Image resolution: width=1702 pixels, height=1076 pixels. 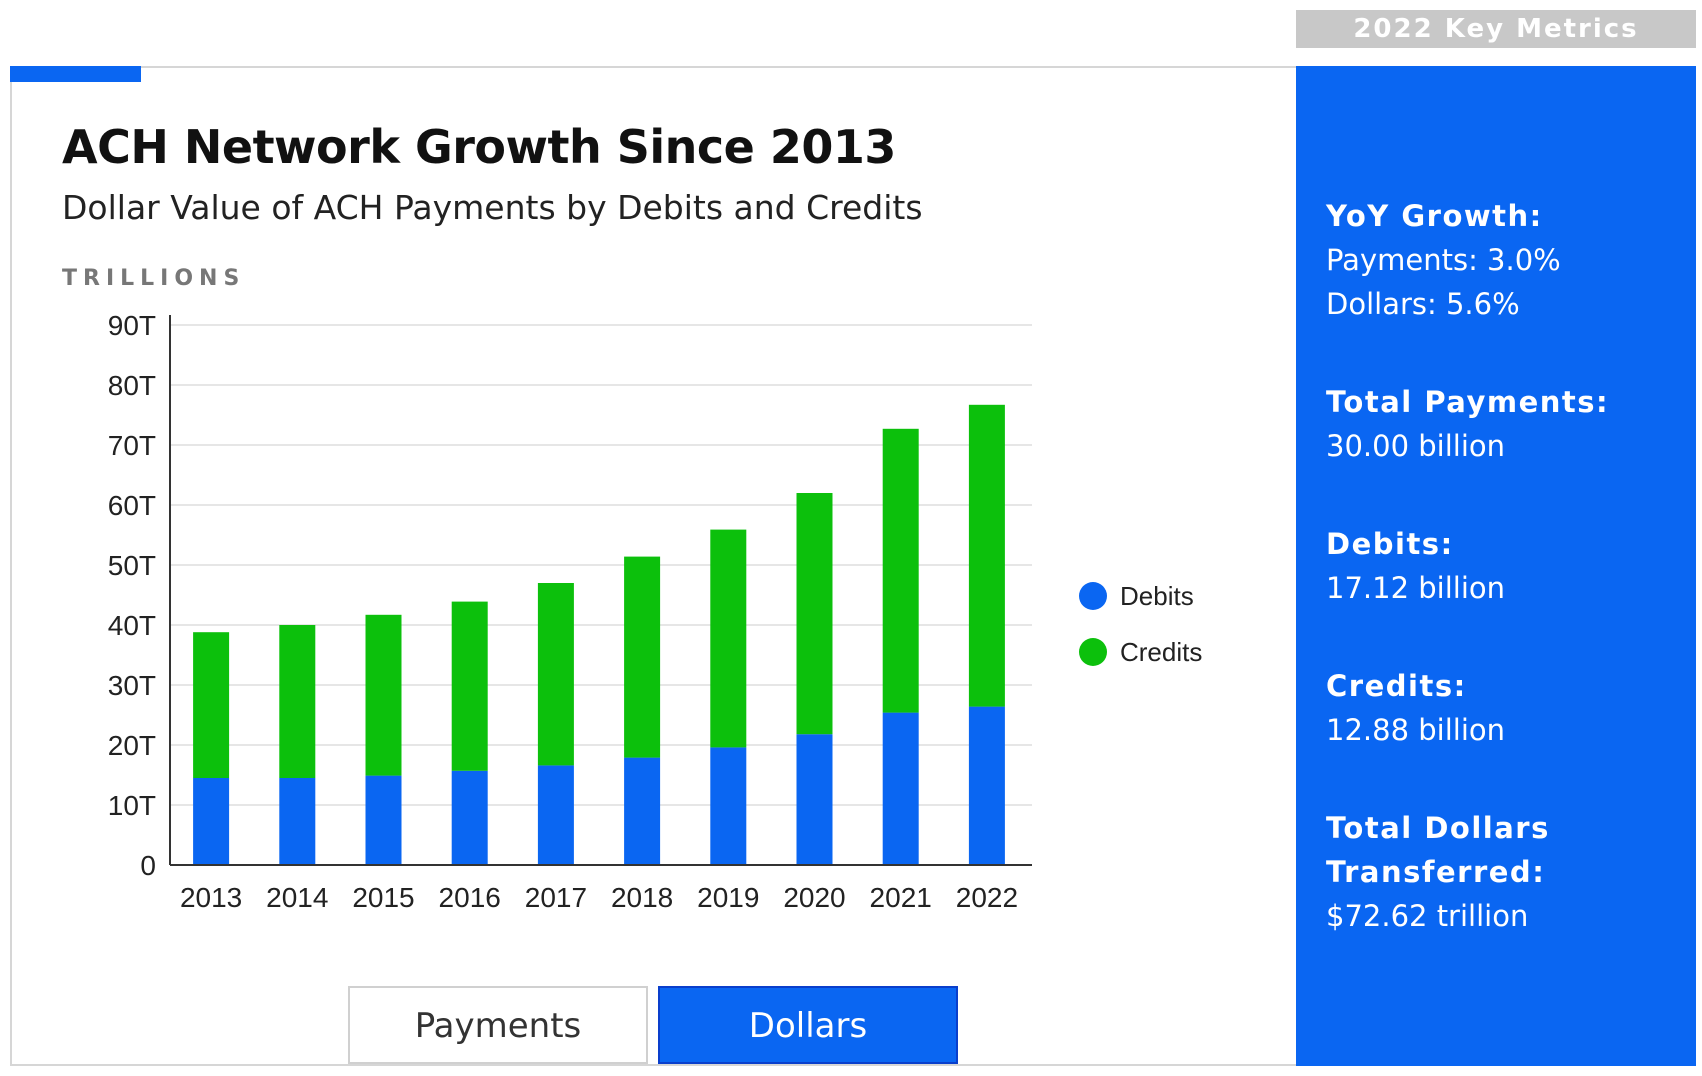 I want to click on y-tick-label: 70T, so click(x=132, y=445).